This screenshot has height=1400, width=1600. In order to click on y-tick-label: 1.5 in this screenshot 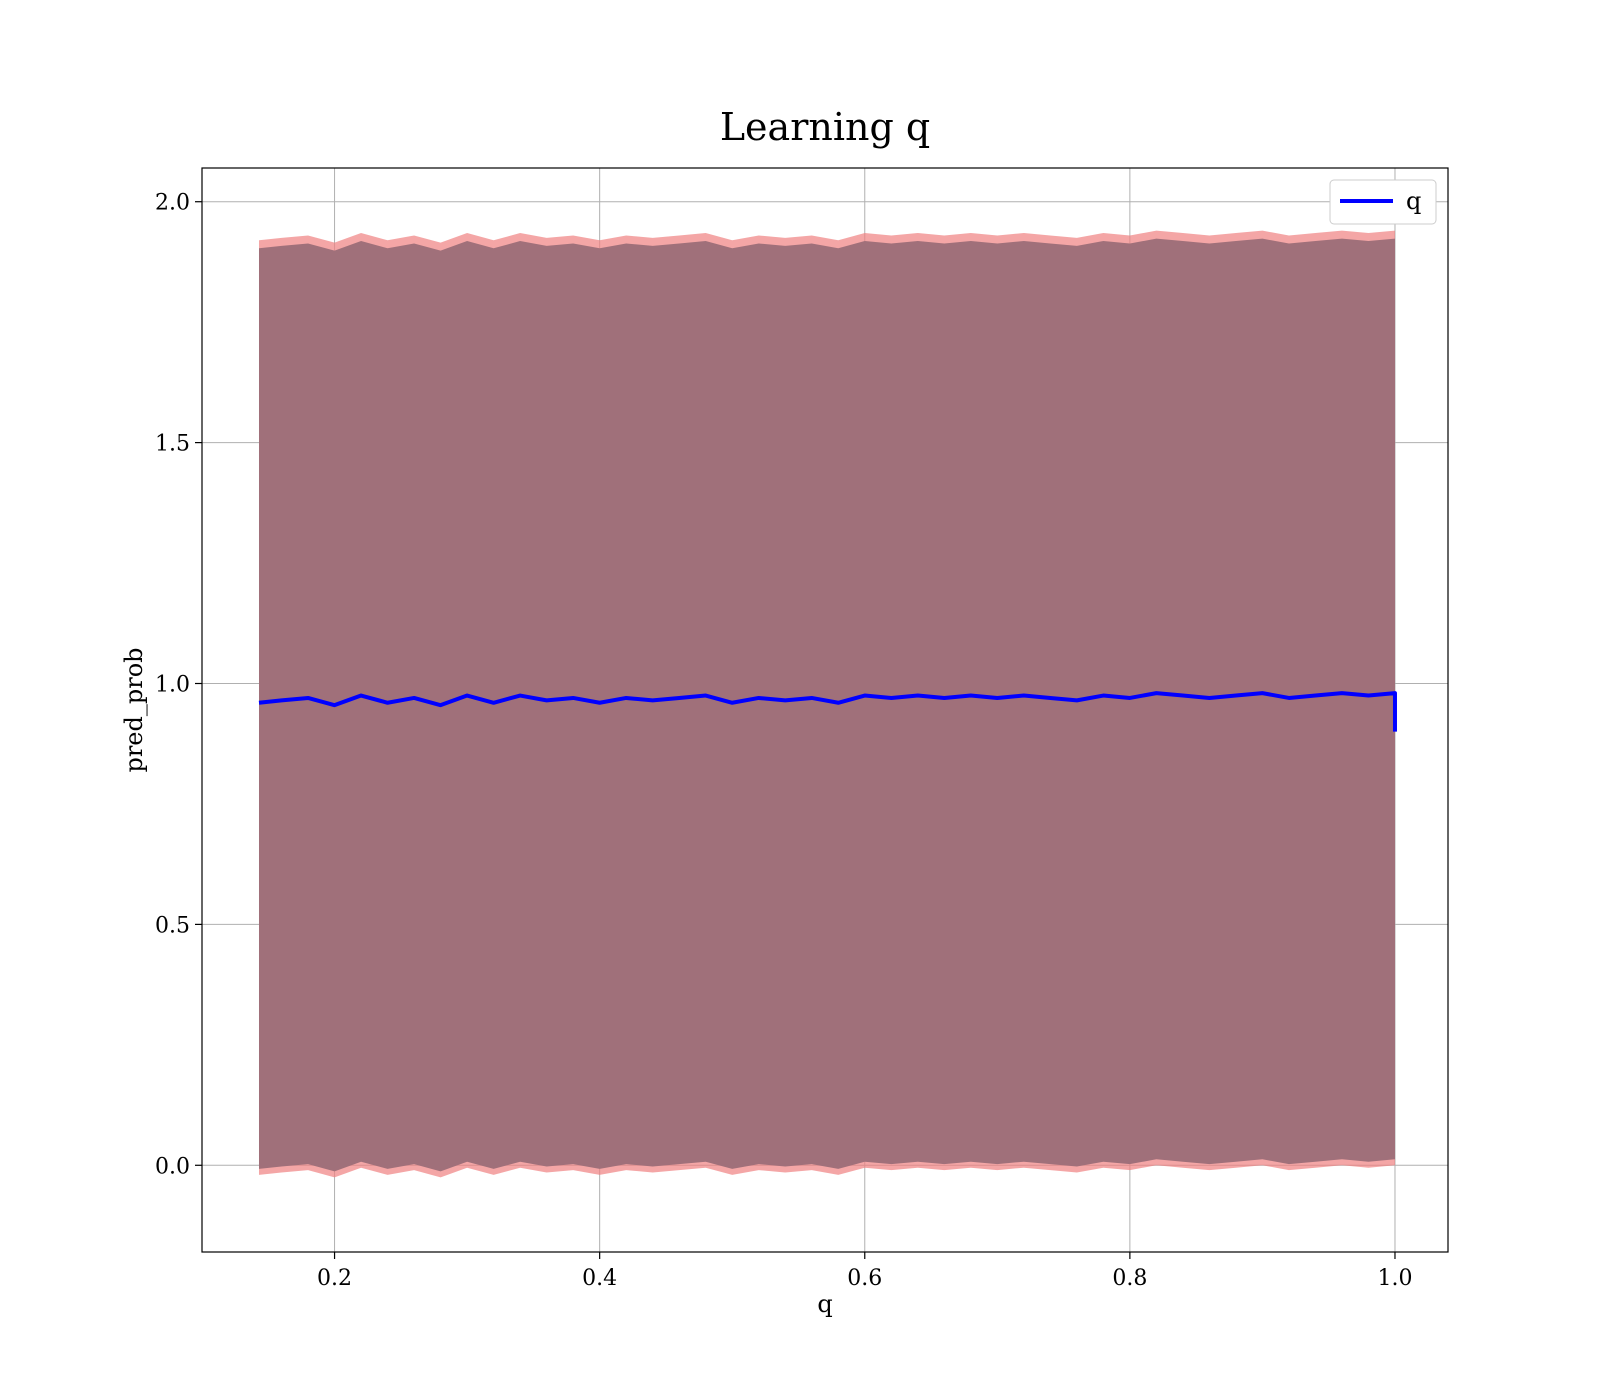, I will do `click(172, 444)`.